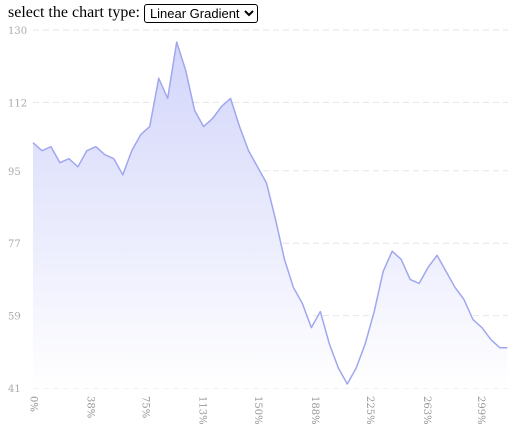 This screenshot has width=522, height=433. Describe the element at coordinates (369, 410) in the screenshot. I see `x-tick-label: 225%` at that location.